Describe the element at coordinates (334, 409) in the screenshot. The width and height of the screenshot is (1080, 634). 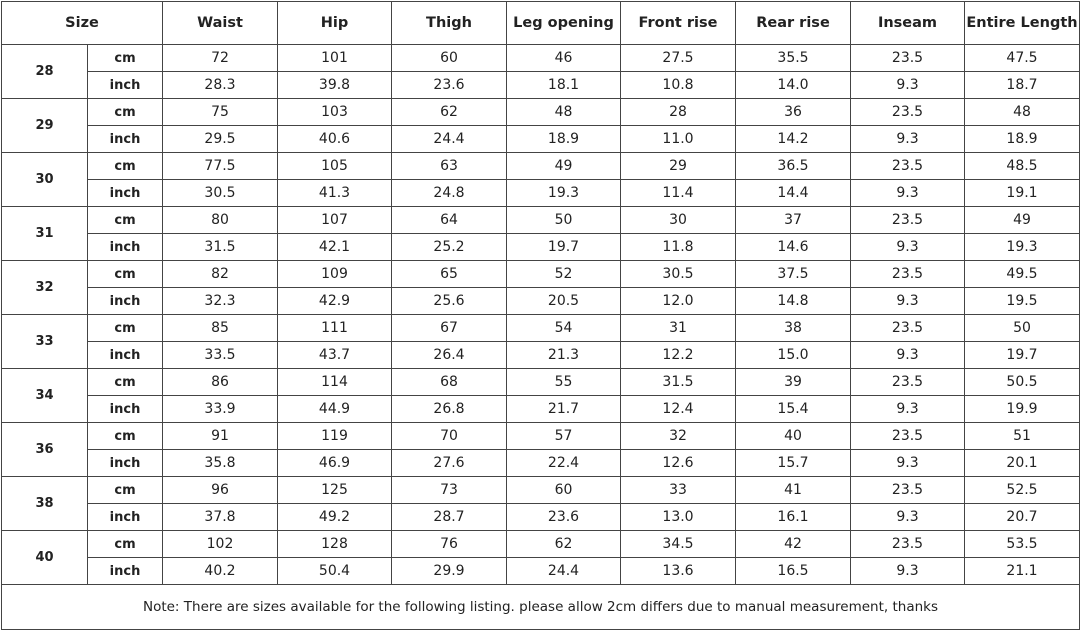
I see `value-cell: 44.9` at that location.